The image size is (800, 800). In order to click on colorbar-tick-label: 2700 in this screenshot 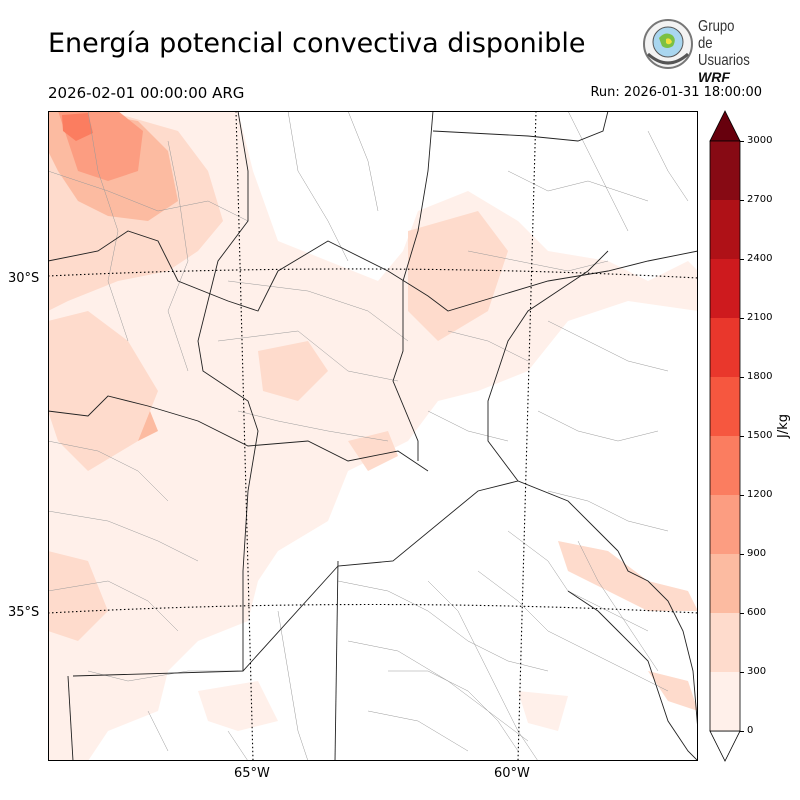, I will do `click(760, 199)`.